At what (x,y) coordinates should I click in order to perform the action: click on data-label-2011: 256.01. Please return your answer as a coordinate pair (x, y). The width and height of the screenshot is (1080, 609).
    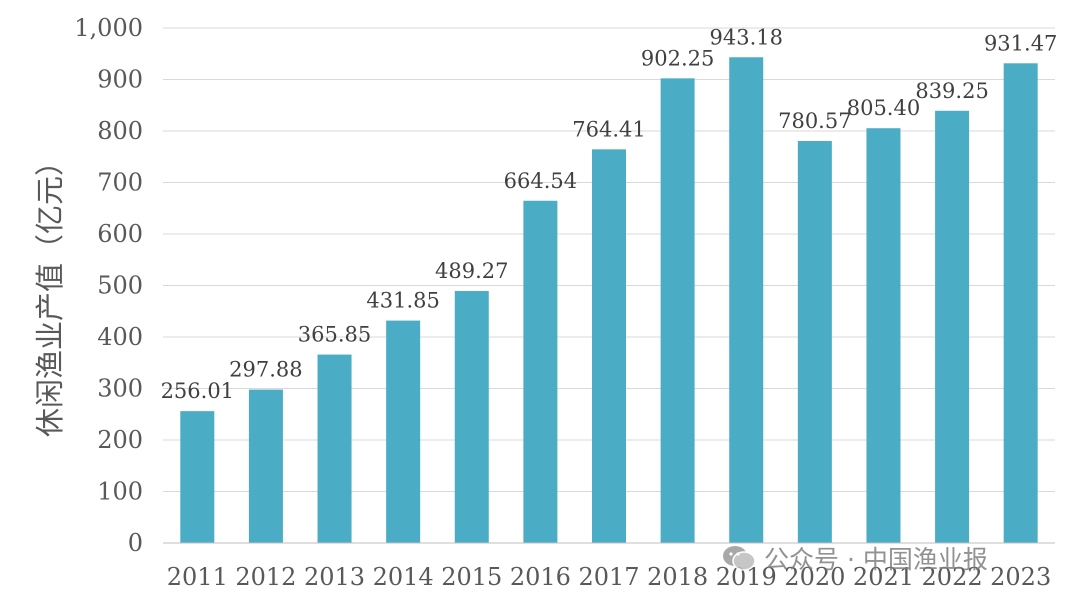
    Looking at the image, I should click on (197, 391).